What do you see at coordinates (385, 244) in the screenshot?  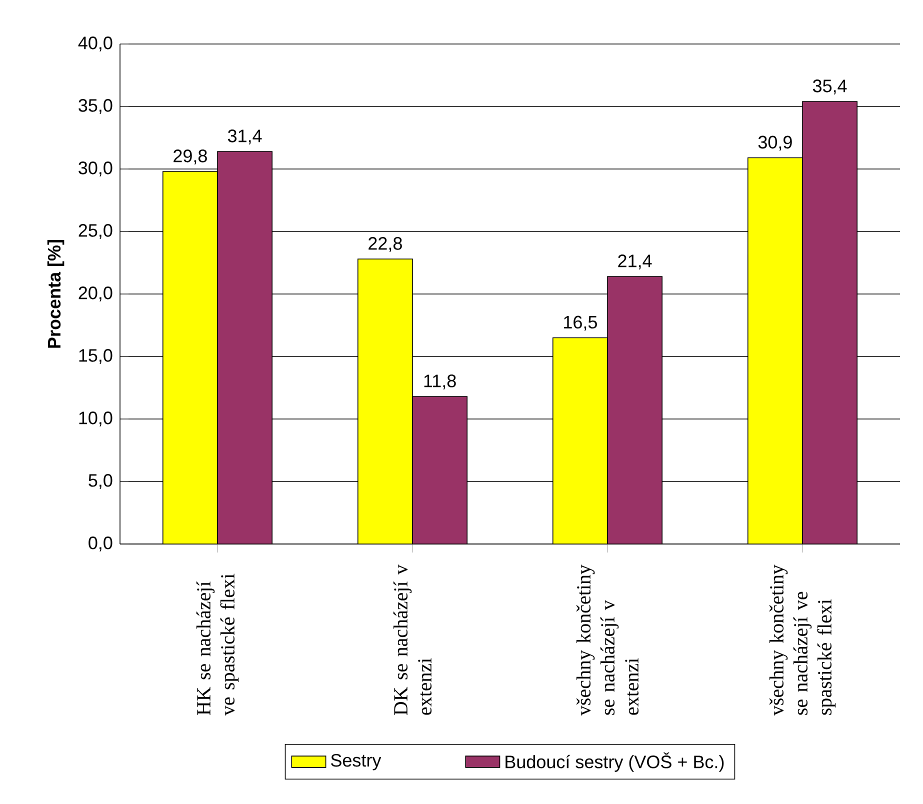 I see `data-label: 22,8` at bounding box center [385, 244].